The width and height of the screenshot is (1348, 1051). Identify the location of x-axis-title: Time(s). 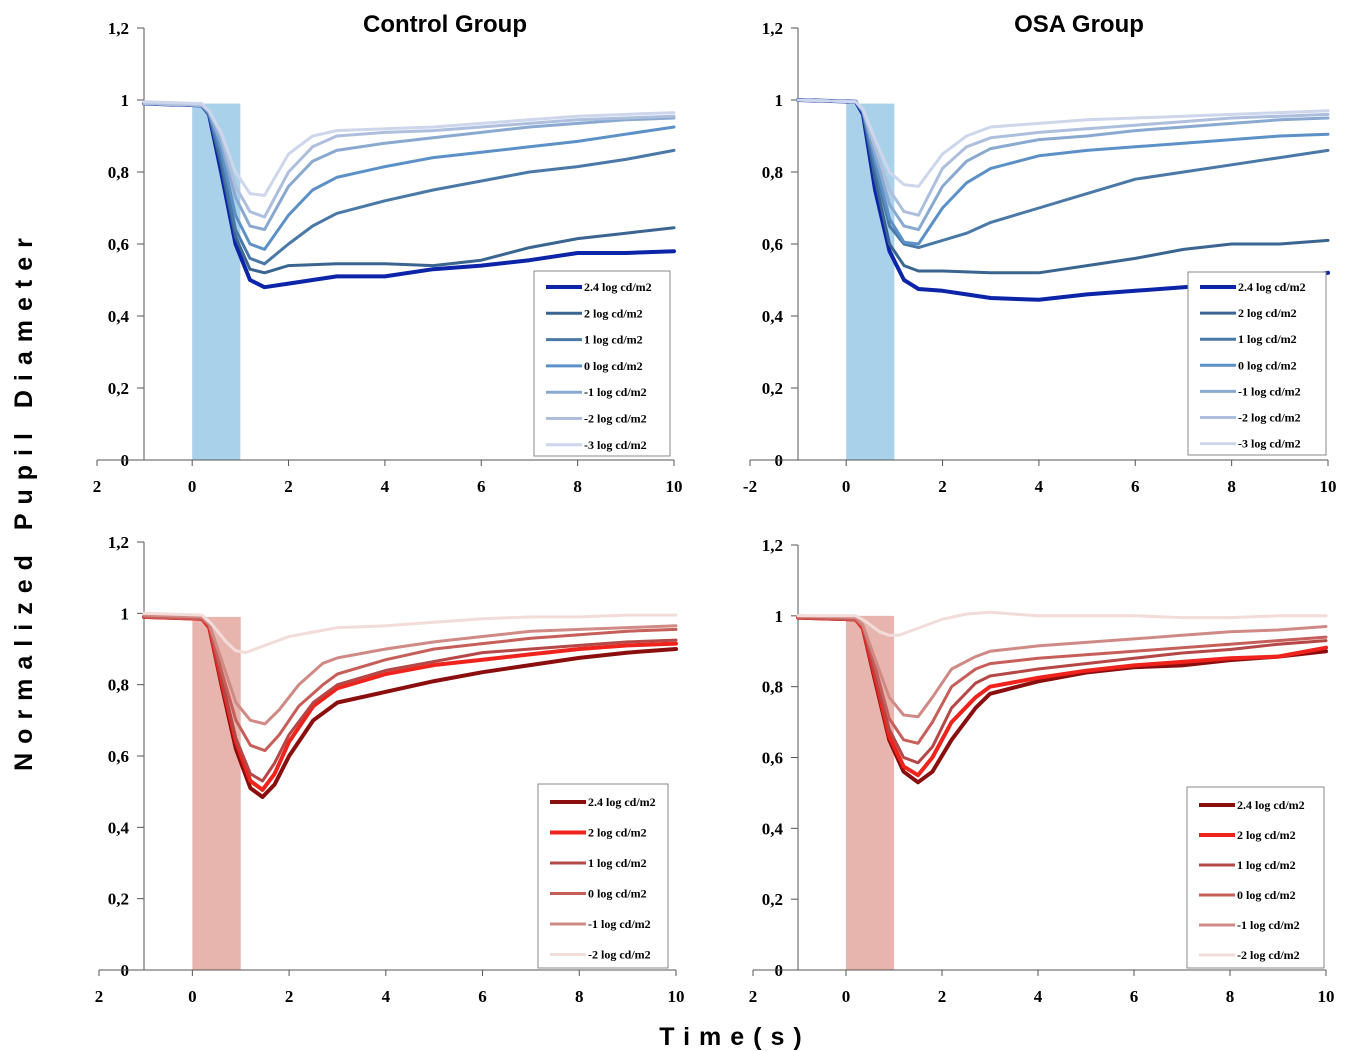
(734, 1037).